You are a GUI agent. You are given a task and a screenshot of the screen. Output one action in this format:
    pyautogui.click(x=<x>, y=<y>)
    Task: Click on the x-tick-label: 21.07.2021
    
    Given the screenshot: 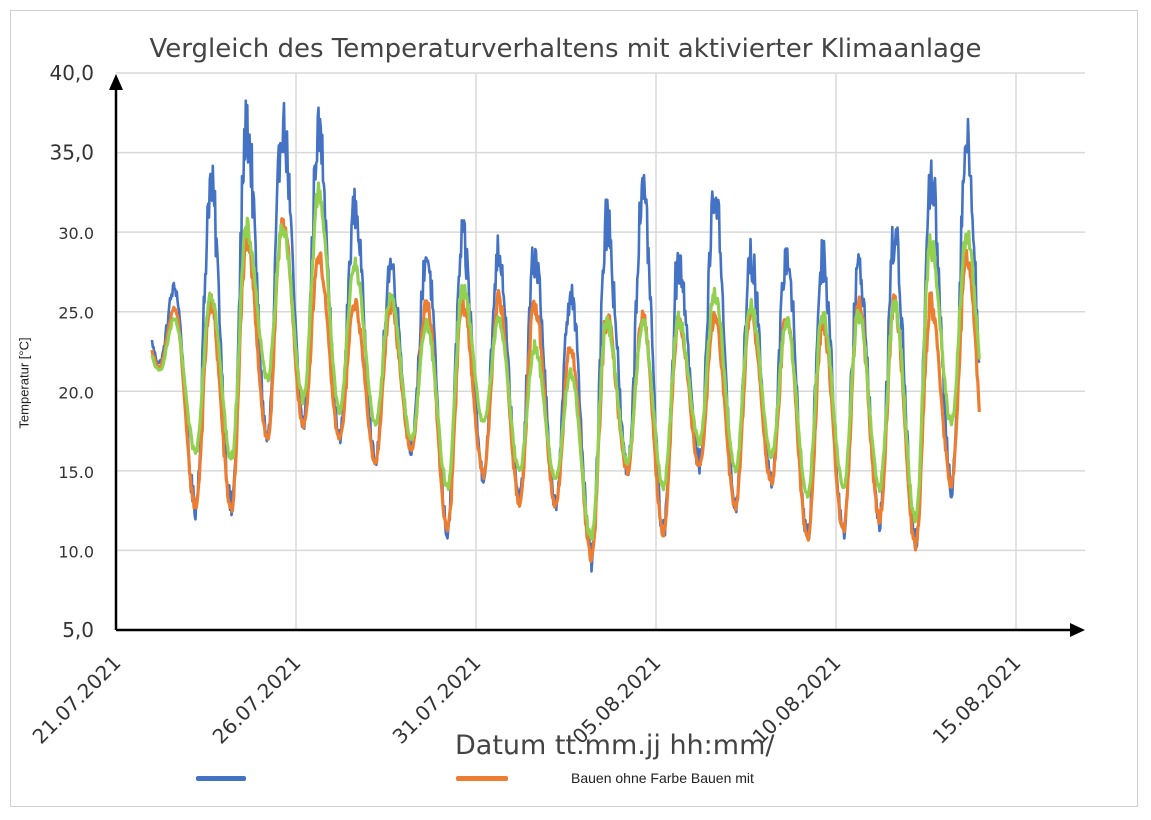 What is the action you would take?
    pyautogui.click(x=77, y=700)
    